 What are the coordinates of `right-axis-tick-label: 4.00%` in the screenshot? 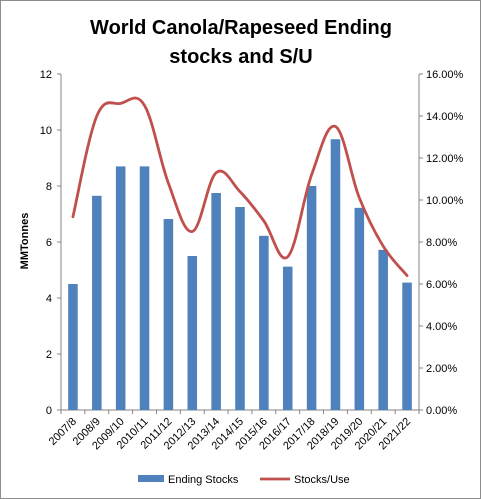 It's located at (441, 327).